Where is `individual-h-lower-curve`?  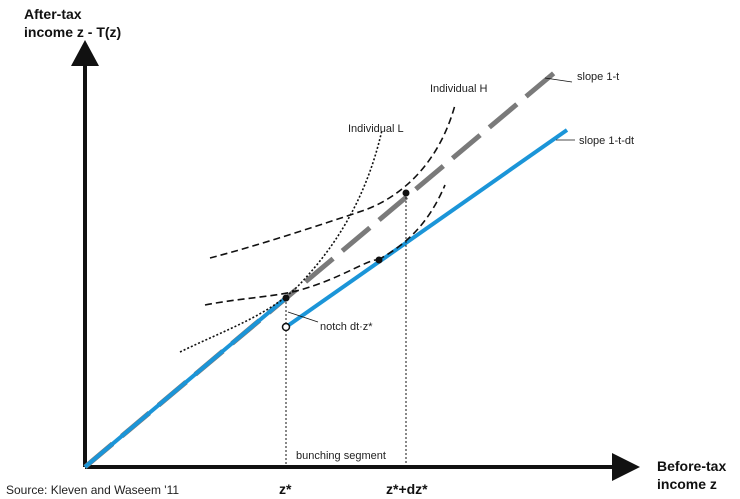
individual-h-lower-curve is located at coordinates (411, 222).